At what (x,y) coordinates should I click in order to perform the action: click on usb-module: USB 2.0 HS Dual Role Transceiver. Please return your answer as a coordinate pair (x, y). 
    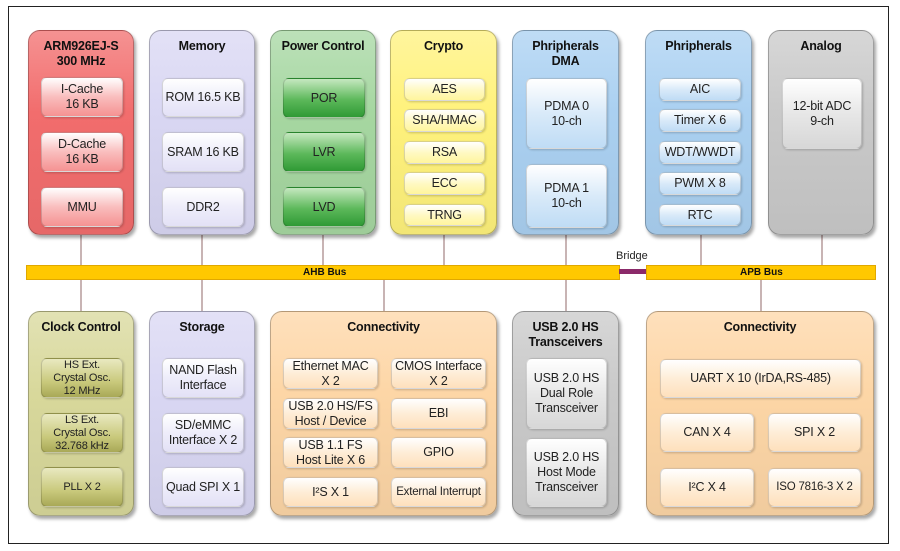
    Looking at the image, I should click on (566, 393).